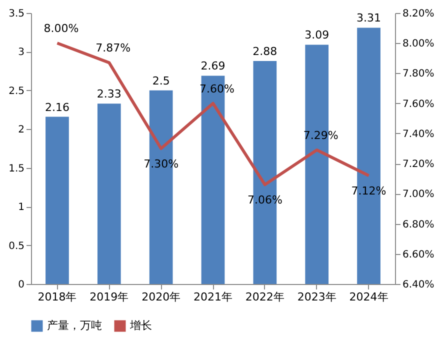  Describe the element at coordinates (418, 104) in the screenshot. I see `y2-tick-label: 7.60%` at that location.